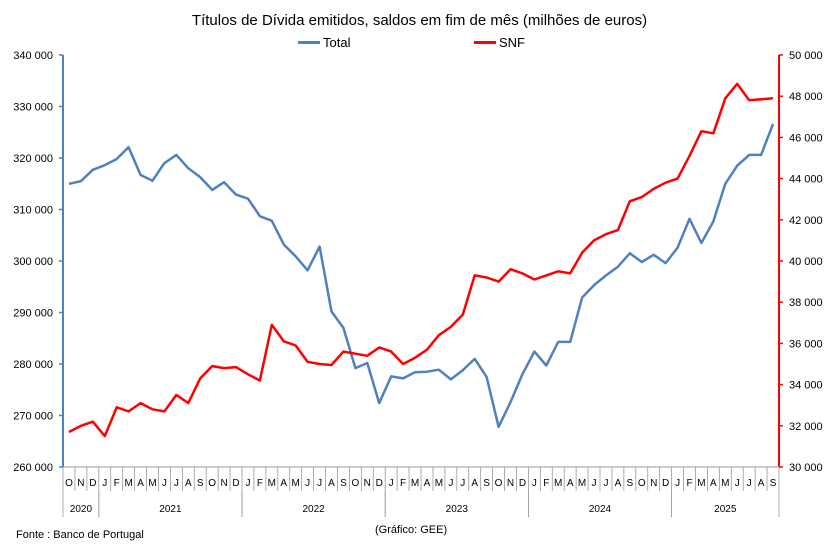  What do you see at coordinates (309, 42) in the screenshot?
I see `legend-swatch-total` at bounding box center [309, 42].